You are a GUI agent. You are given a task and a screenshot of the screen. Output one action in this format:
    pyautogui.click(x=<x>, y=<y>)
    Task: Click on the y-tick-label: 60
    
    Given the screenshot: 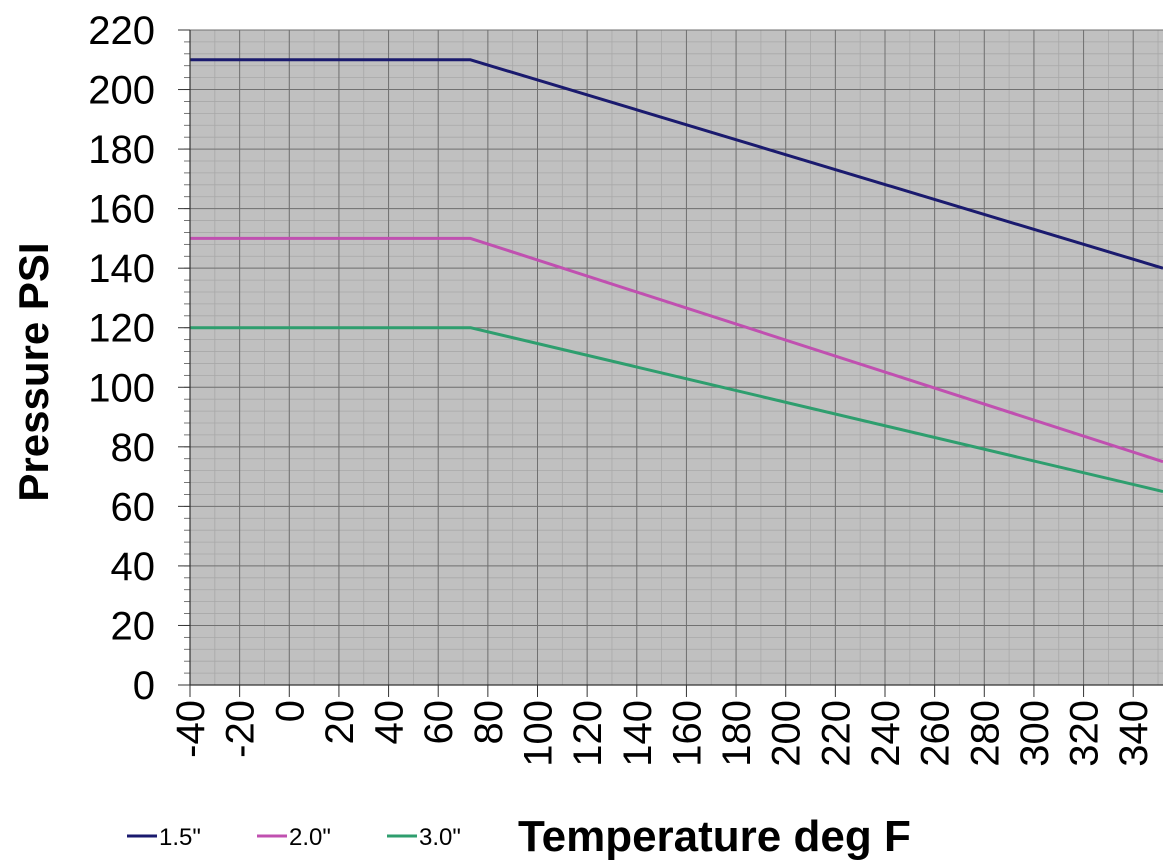 What is the action you would take?
    pyautogui.click(x=133, y=507)
    